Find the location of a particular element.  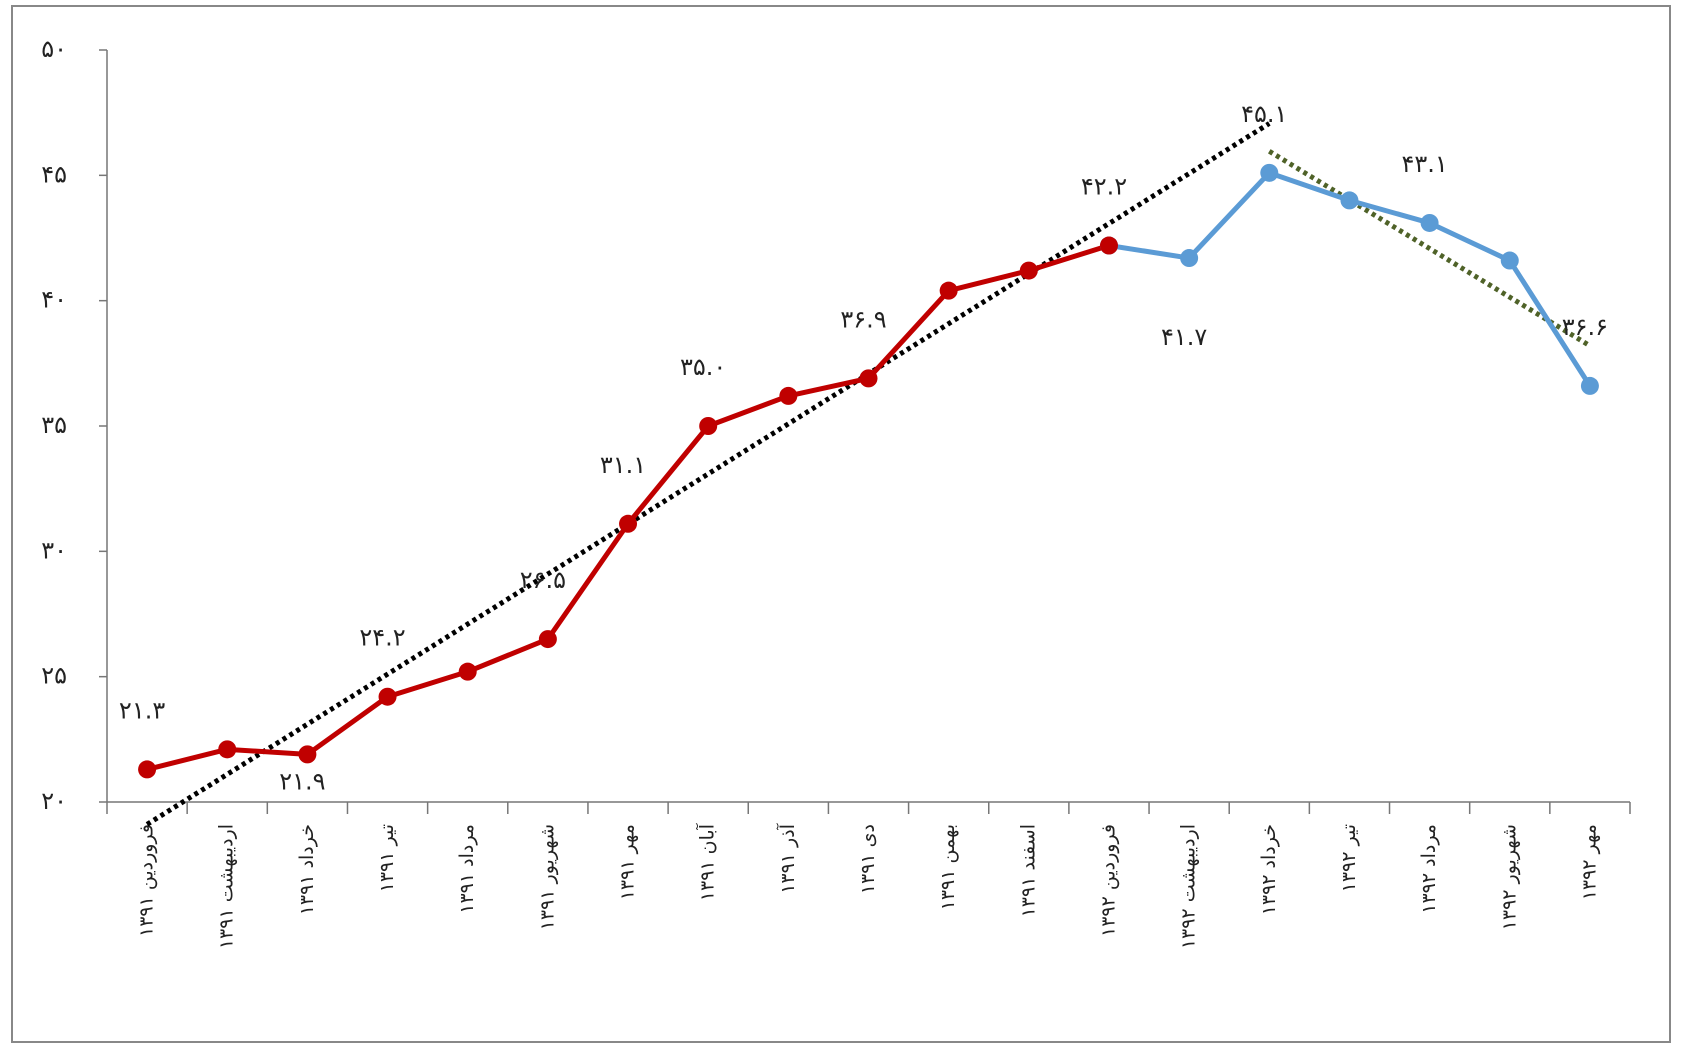

x-tick-label: مرداد ۱۳۹۱ is located at coordinates (467, 869).